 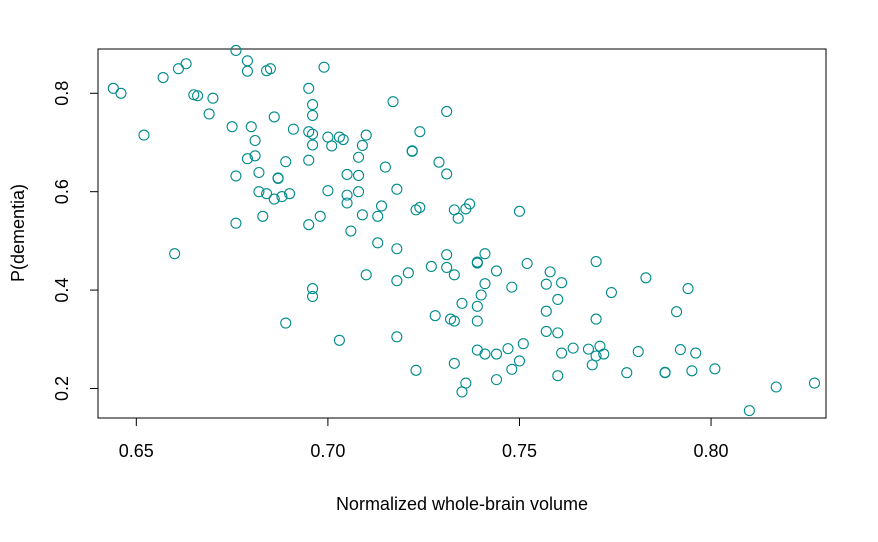 What do you see at coordinates (75, 241) in the screenshot?
I see `y-axis: 0.2 0.4 0.6 0.8` at bounding box center [75, 241].